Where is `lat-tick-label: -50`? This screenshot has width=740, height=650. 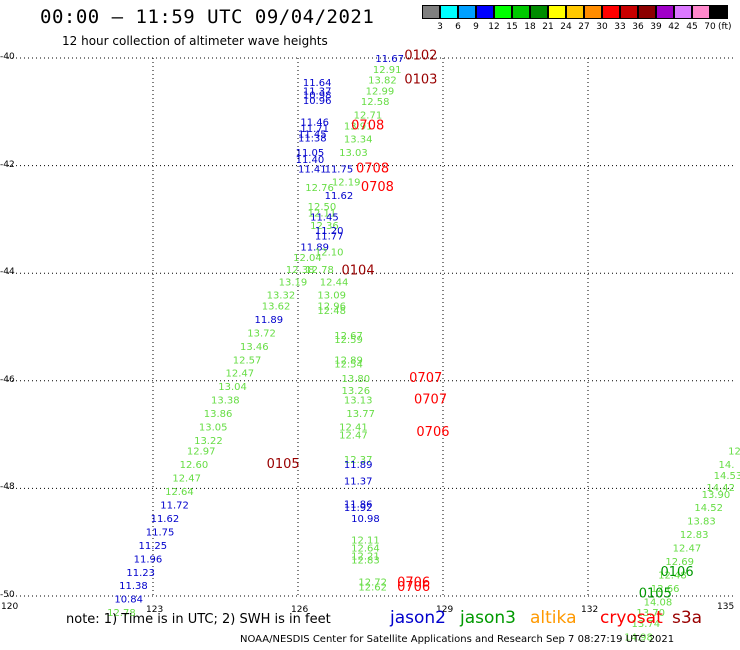
lat-tick-label: -50 is located at coordinates (7, 595).